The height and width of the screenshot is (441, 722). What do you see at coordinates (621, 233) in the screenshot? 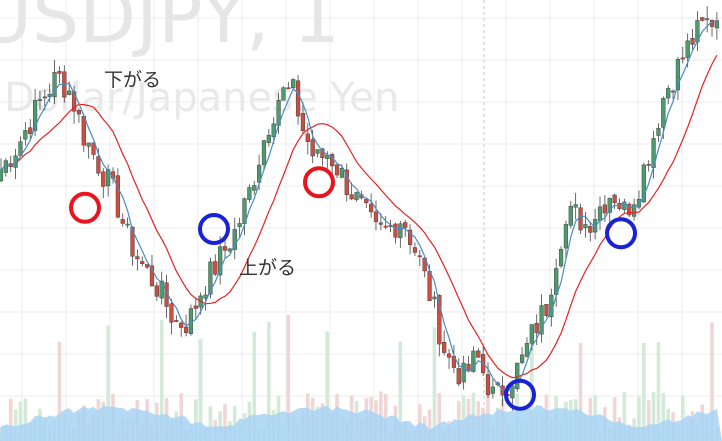
I see `signal-circle-buy` at bounding box center [621, 233].